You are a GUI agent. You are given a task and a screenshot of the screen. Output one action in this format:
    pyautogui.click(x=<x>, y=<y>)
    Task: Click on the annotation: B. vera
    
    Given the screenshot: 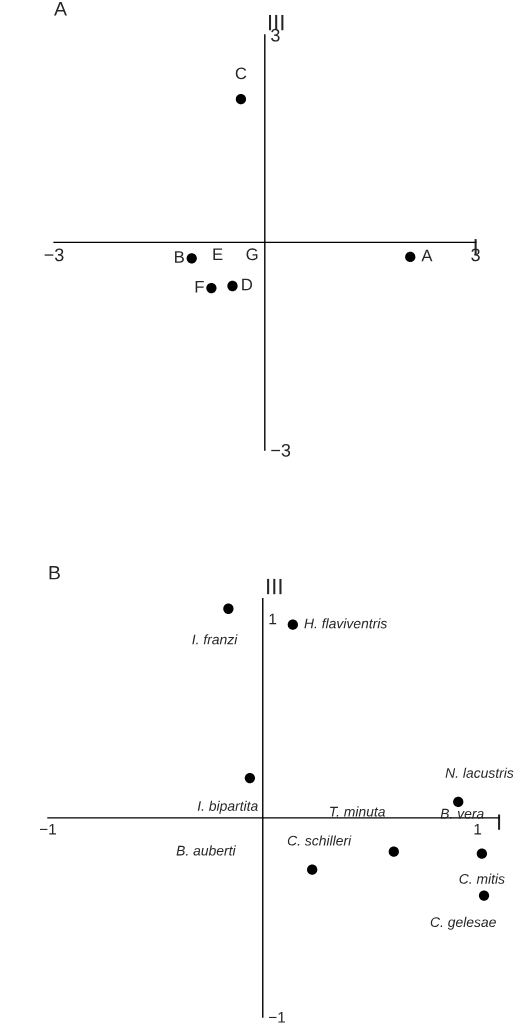 What is the action you would take?
    pyautogui.click(x=462, y=813)
    